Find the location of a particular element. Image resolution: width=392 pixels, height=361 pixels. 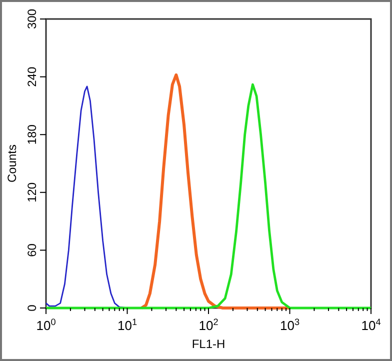

x-tick-label: 10$^{4}$ is located at coordinates (371, 325).